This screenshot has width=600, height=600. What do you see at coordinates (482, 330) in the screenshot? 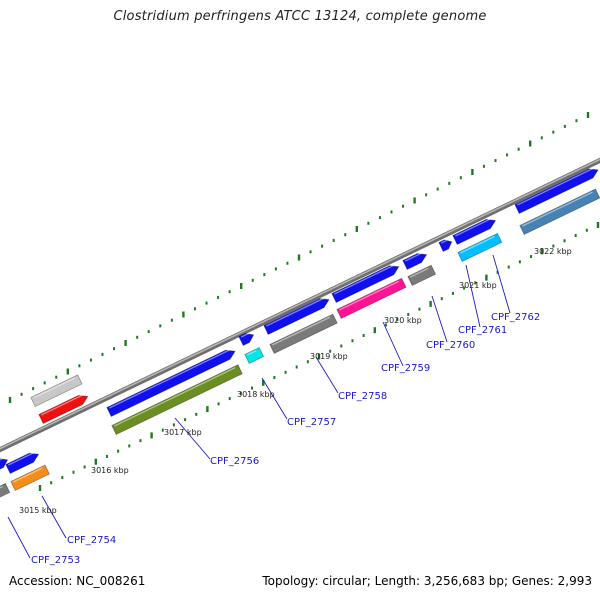
I see `gene-label-cpf-2761: CPF_2761` at bounding box center [482, 330].